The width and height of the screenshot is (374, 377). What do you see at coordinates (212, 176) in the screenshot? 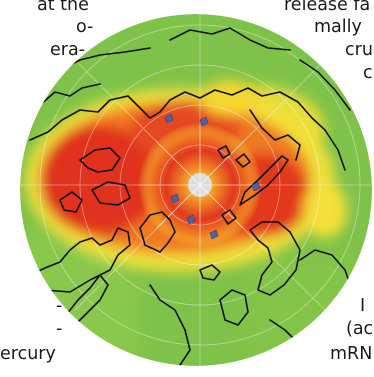
I see `station-markers` at bounding box center [212, 176].